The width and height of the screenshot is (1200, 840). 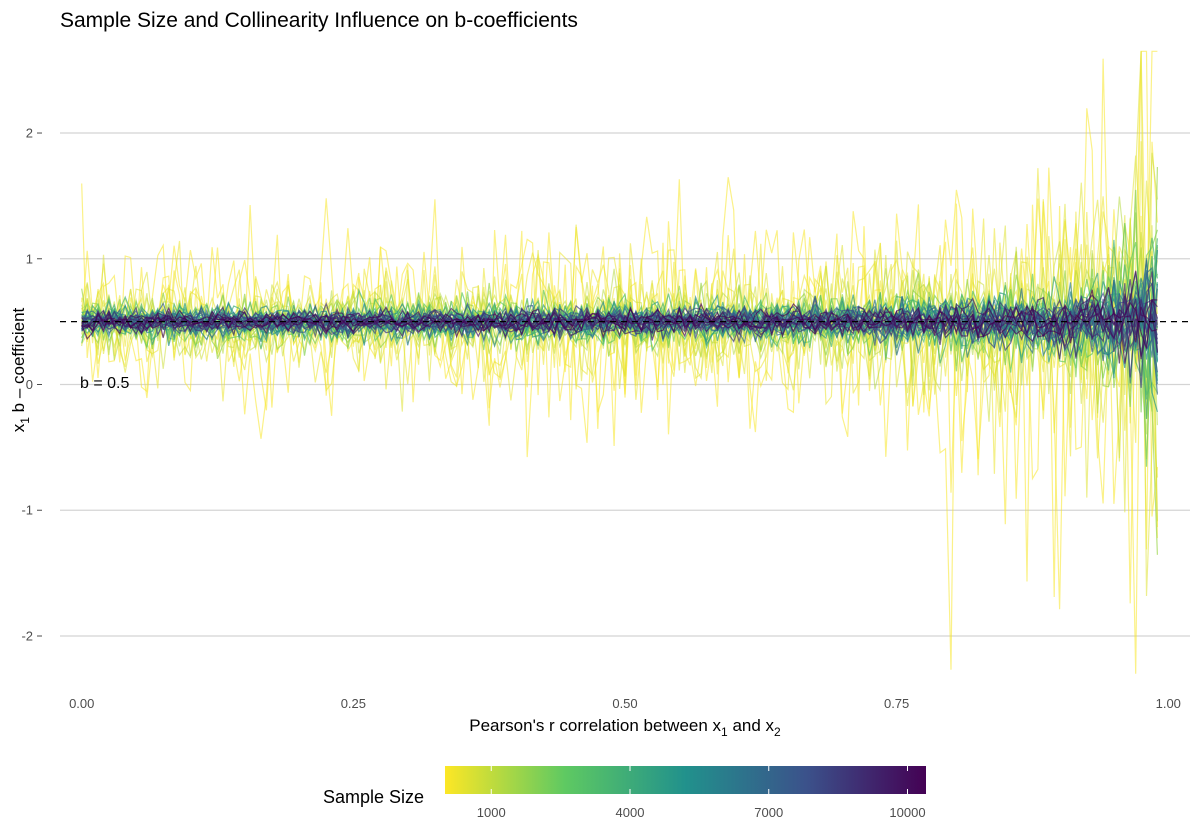 What do you see at coordinates (29, 258) in the screenshot?
I see `y-tick-label: 1` at bounding box center [29, 258].